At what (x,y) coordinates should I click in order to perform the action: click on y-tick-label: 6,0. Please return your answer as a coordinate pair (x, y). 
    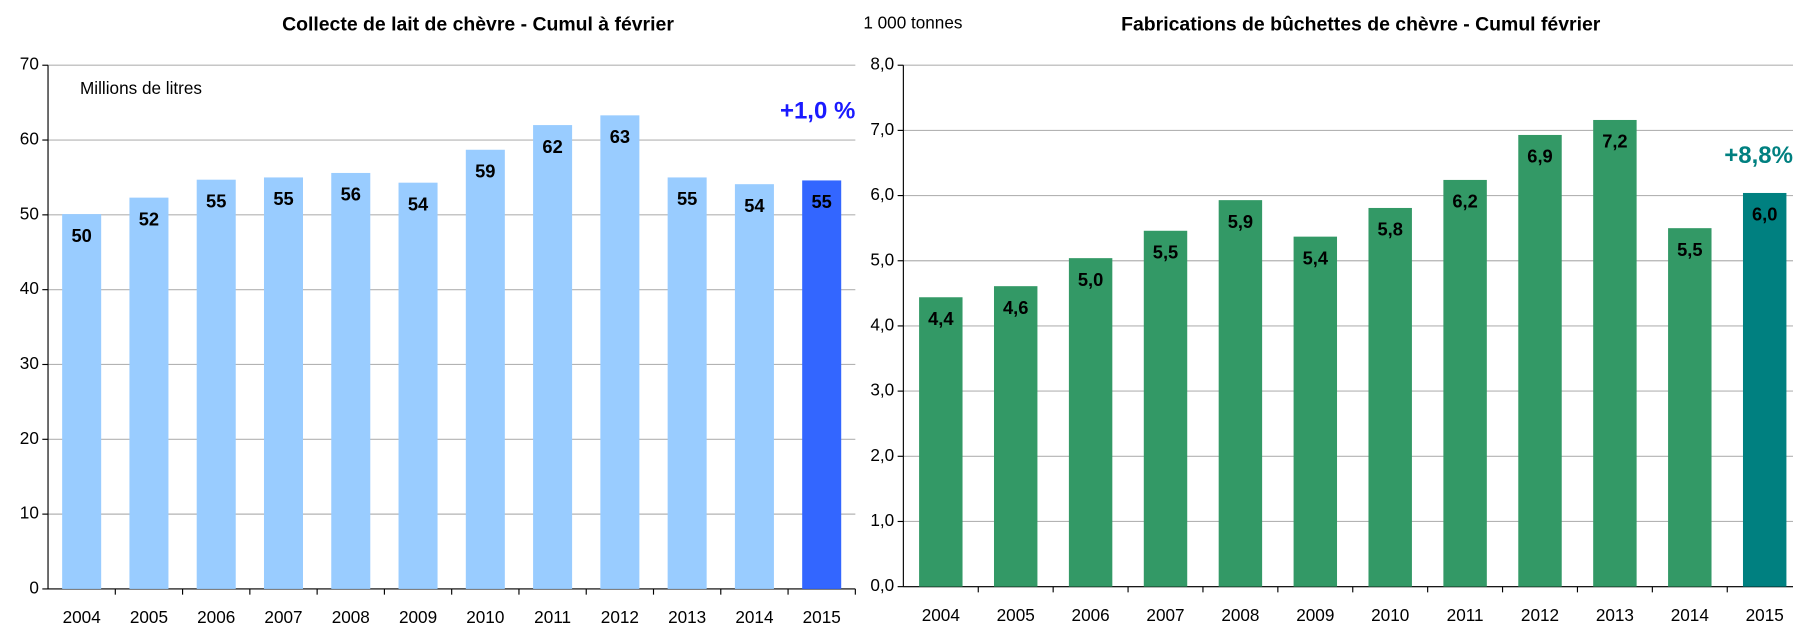
    Looking at the image, I should click on (882, 194).